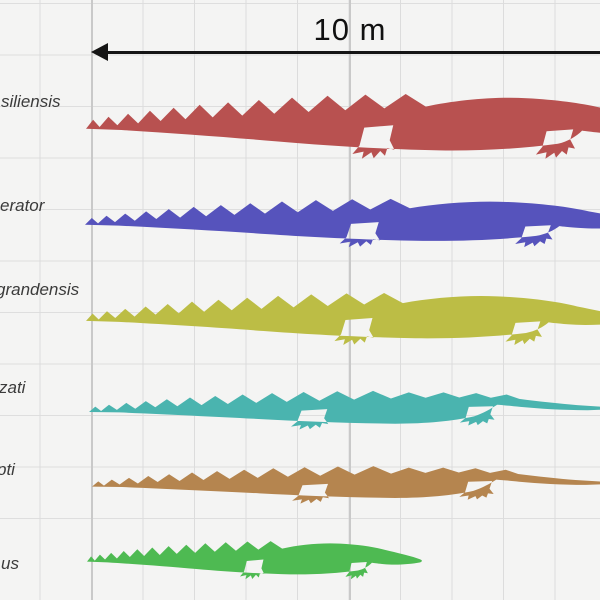 Image resolution: width=600 pixels, height=600 pixels. I want to click on scale-bar-label: 10 m, so click(350, 29).